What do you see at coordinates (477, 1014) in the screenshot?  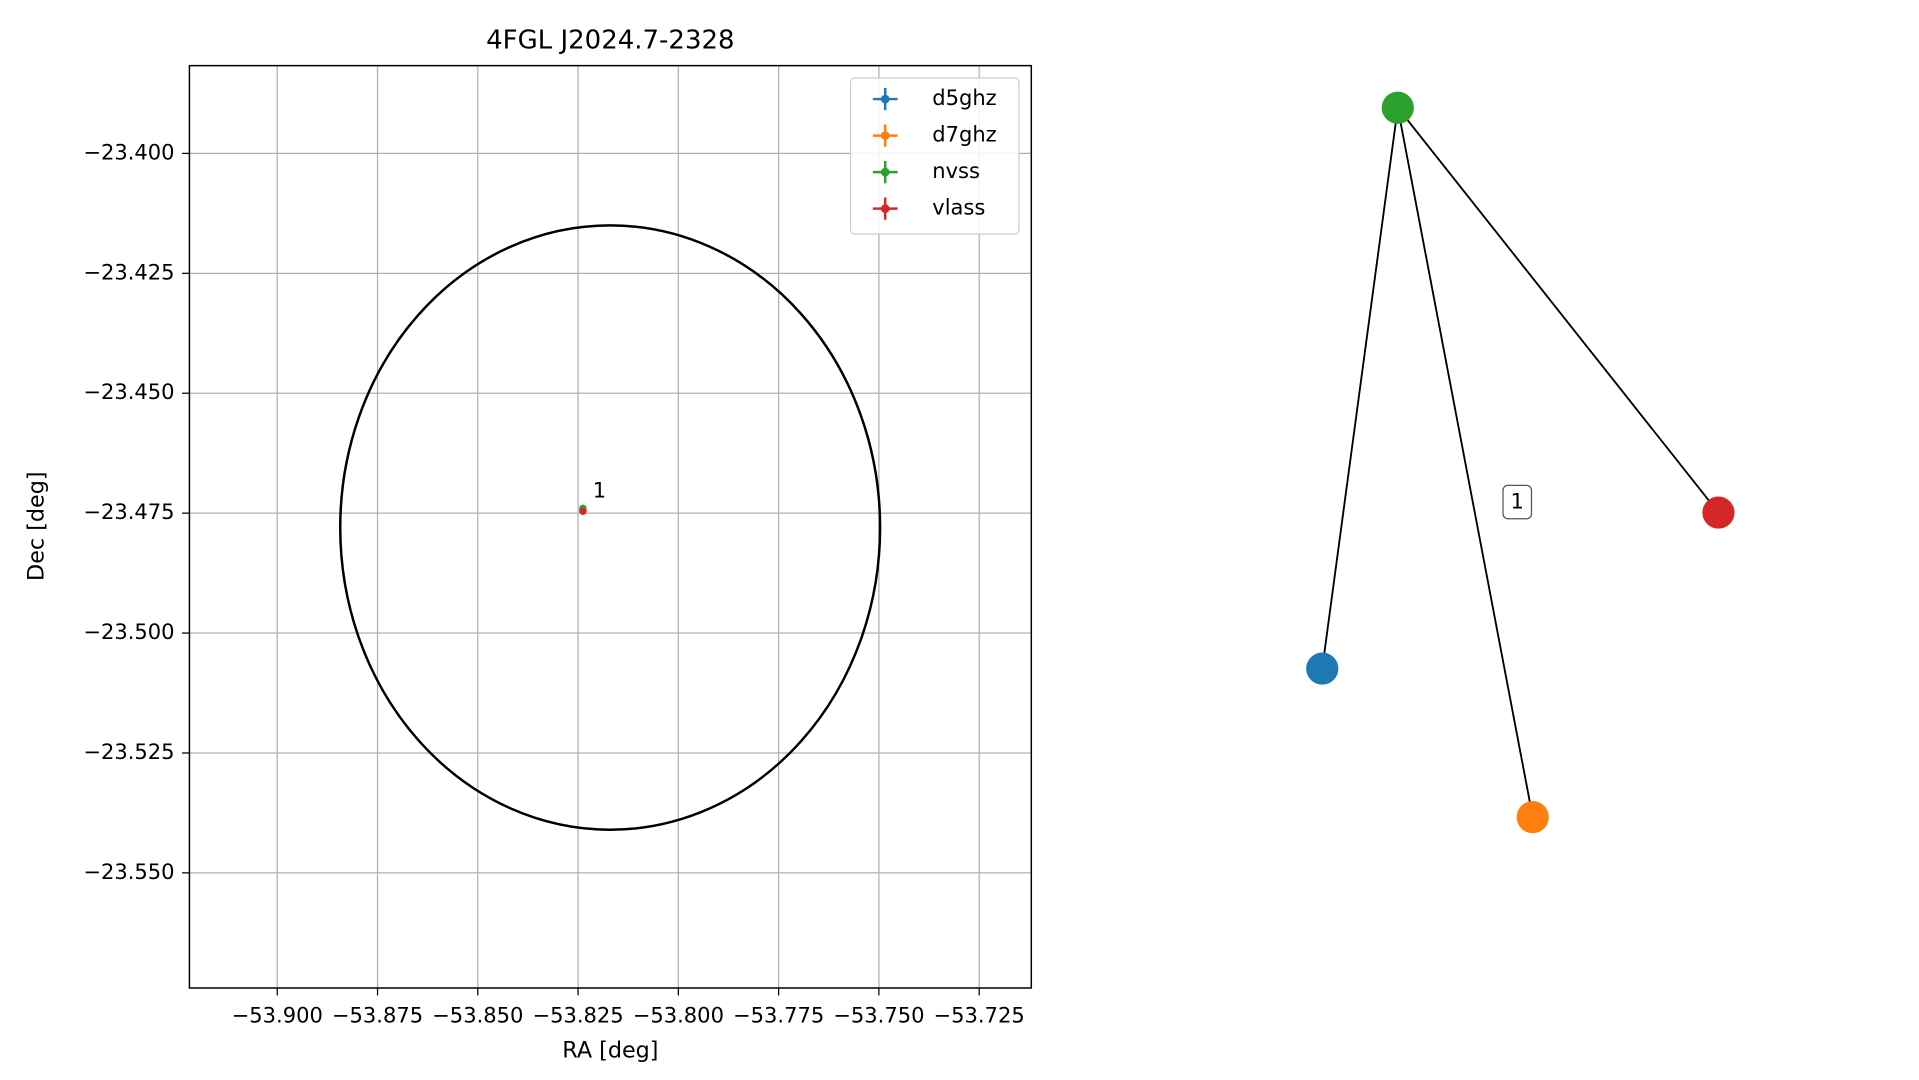 I see `x-tick-label: −53.850` at bounding box center [477, 1014].